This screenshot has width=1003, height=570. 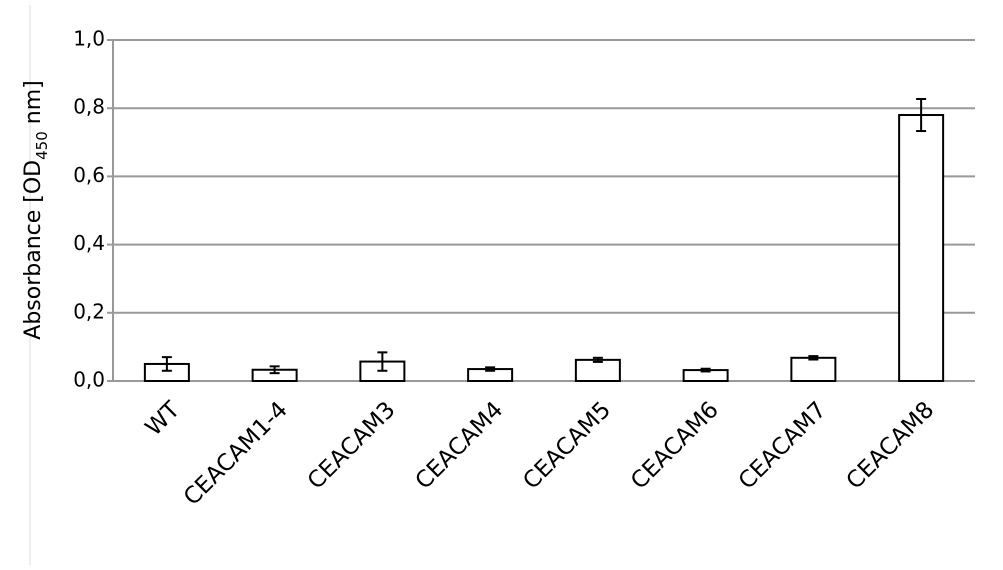 What do you see at coordinates (33, 250) in the screenshot?
I see `y-label-text: Absorbance [OD` at bounding box center [33, 250].